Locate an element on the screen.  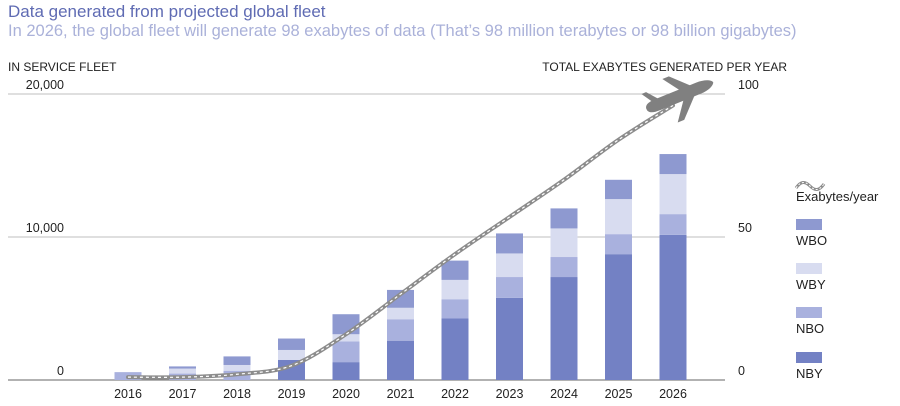
legend-label-nby: NBY is located at coordinates (809, 373).